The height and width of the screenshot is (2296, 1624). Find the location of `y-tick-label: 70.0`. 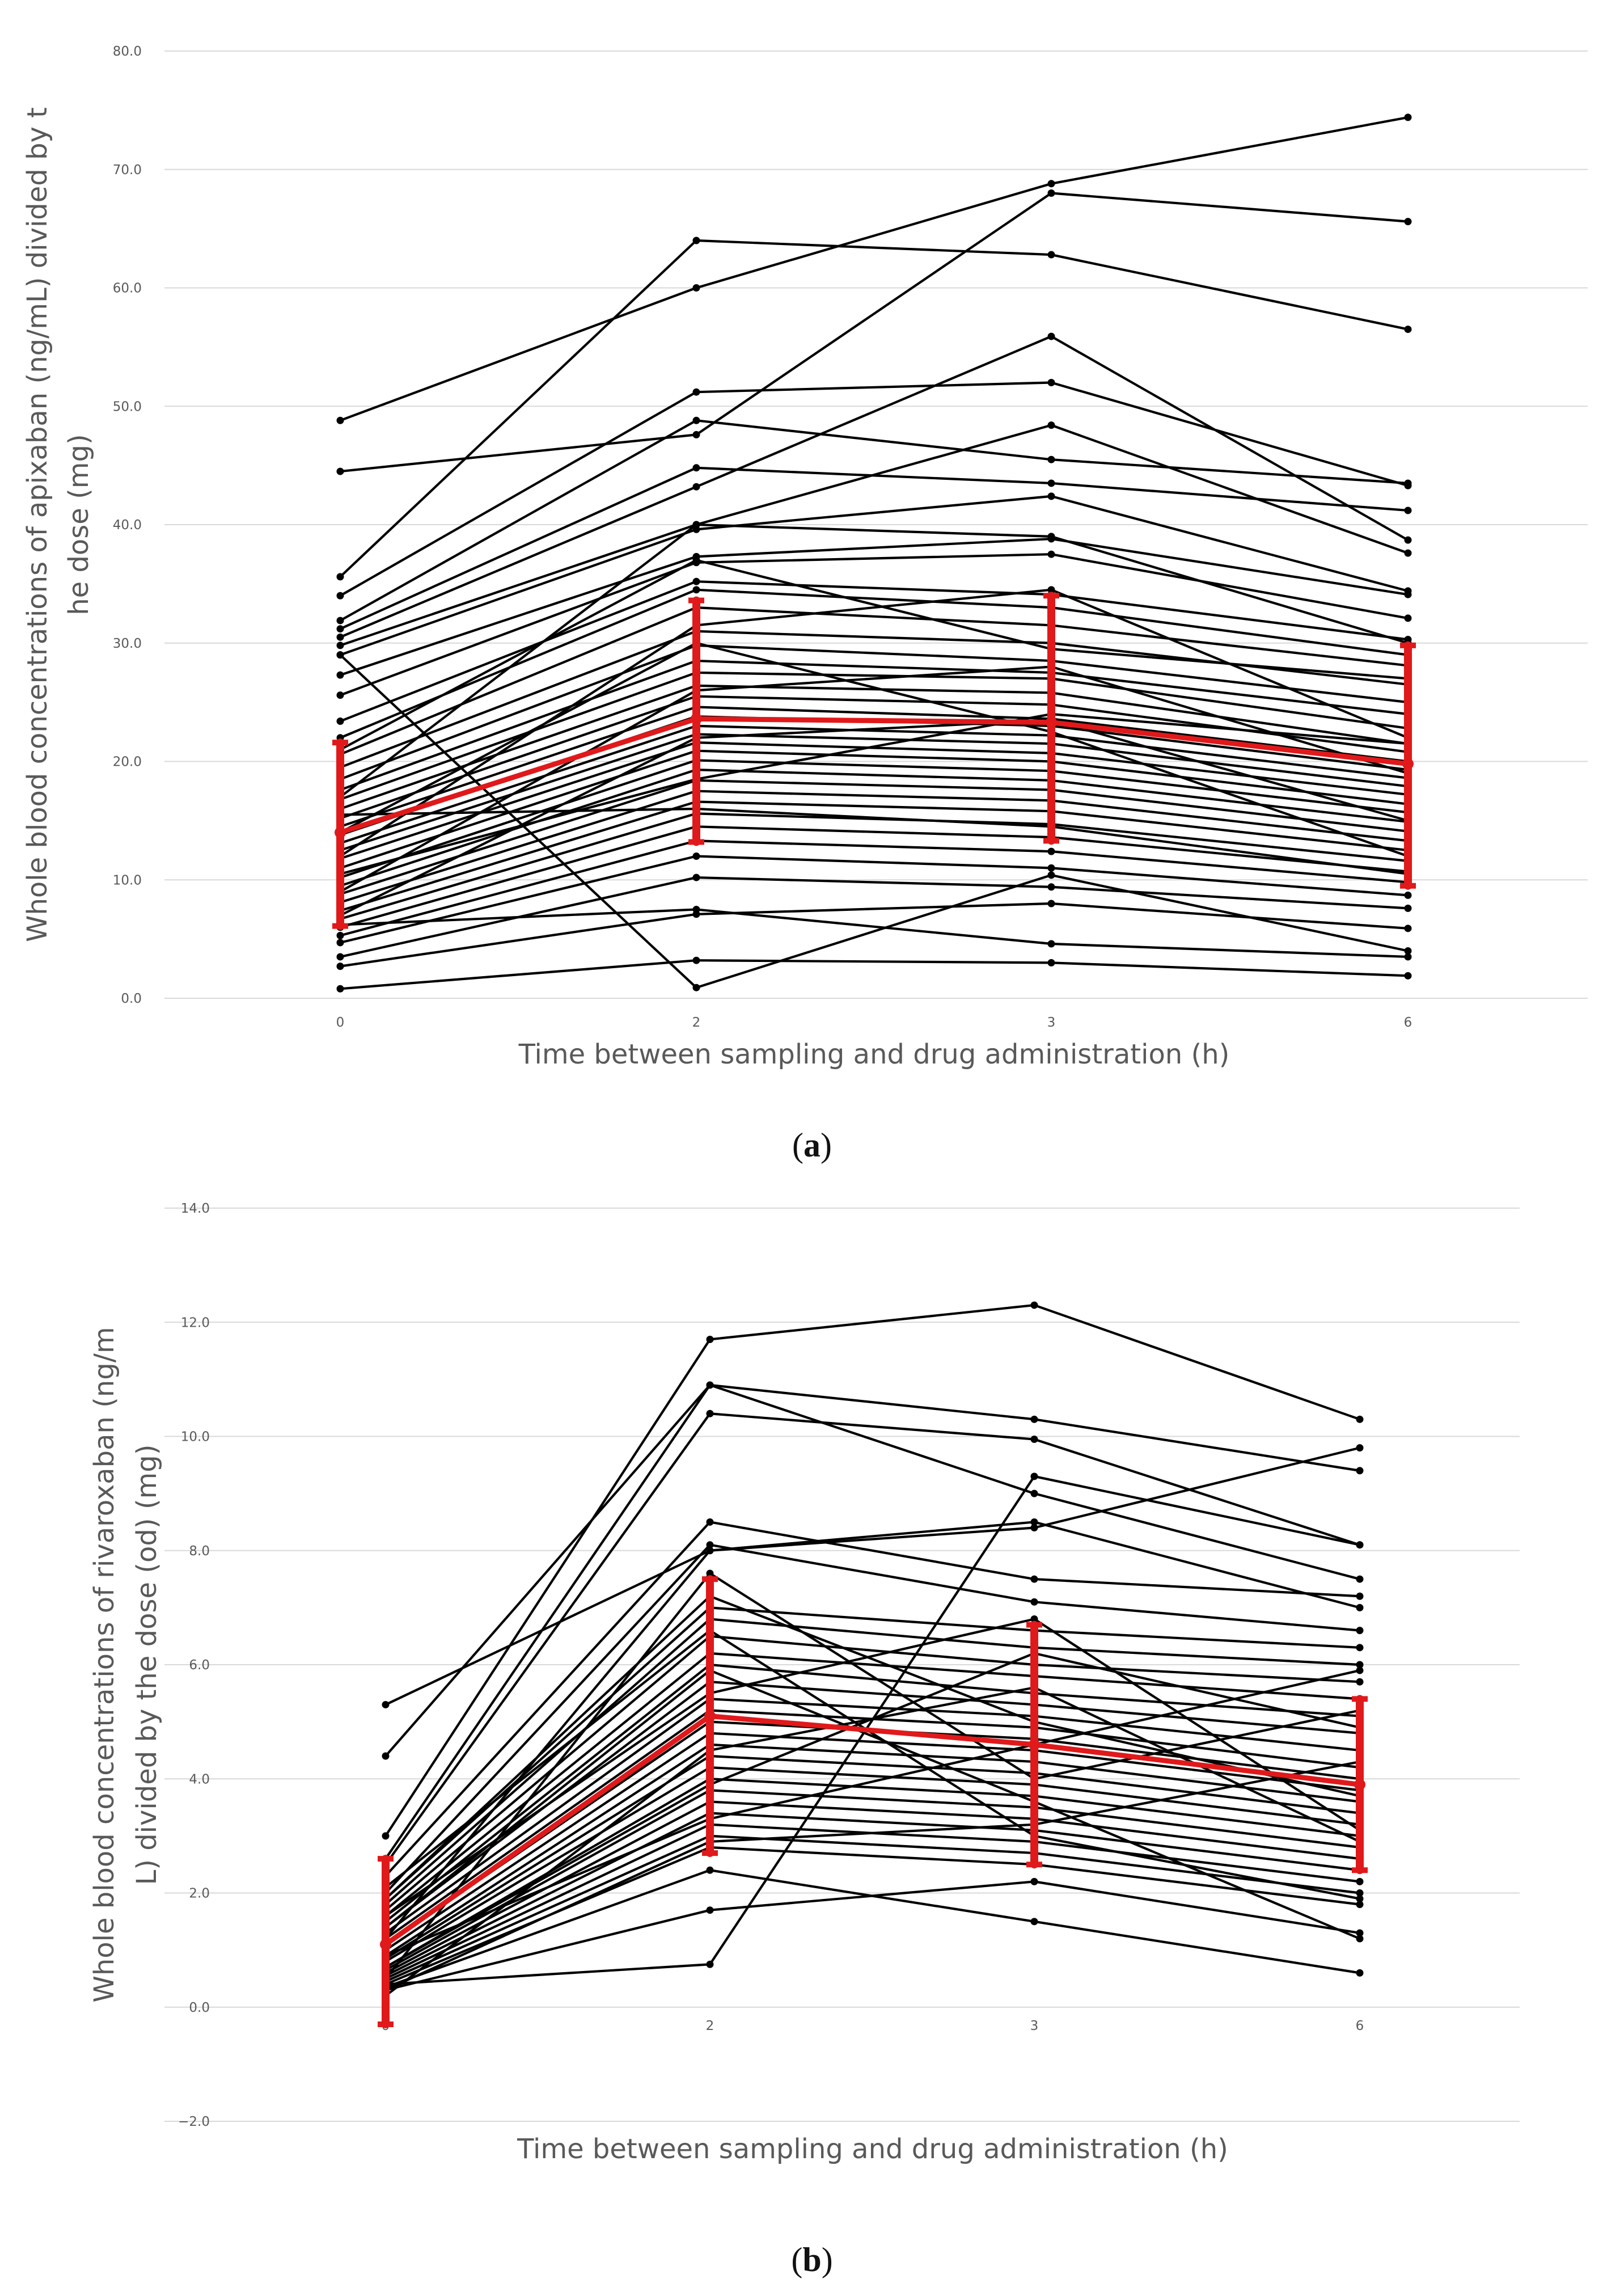

y-tick-label: 70.0 is located at coordinates (128, 170).